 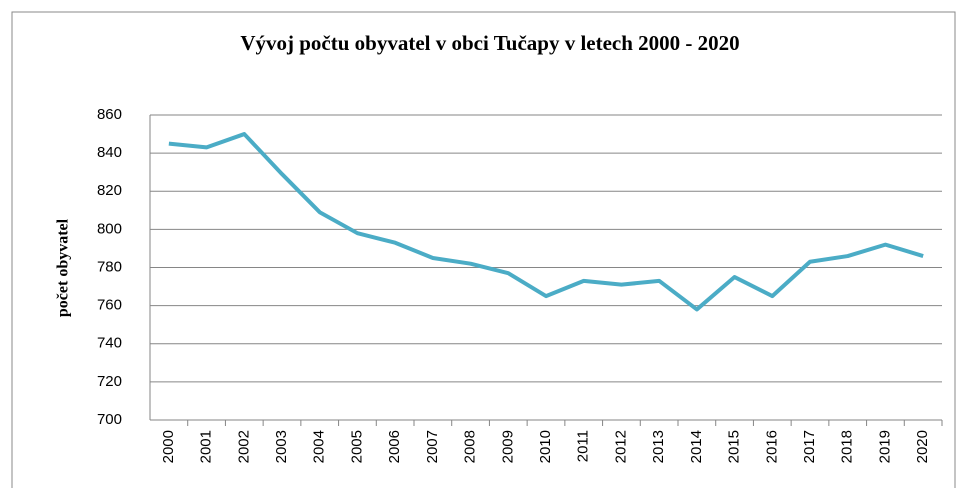 I want to click on x-tick-label: 2011, so click(x=583, y=446).